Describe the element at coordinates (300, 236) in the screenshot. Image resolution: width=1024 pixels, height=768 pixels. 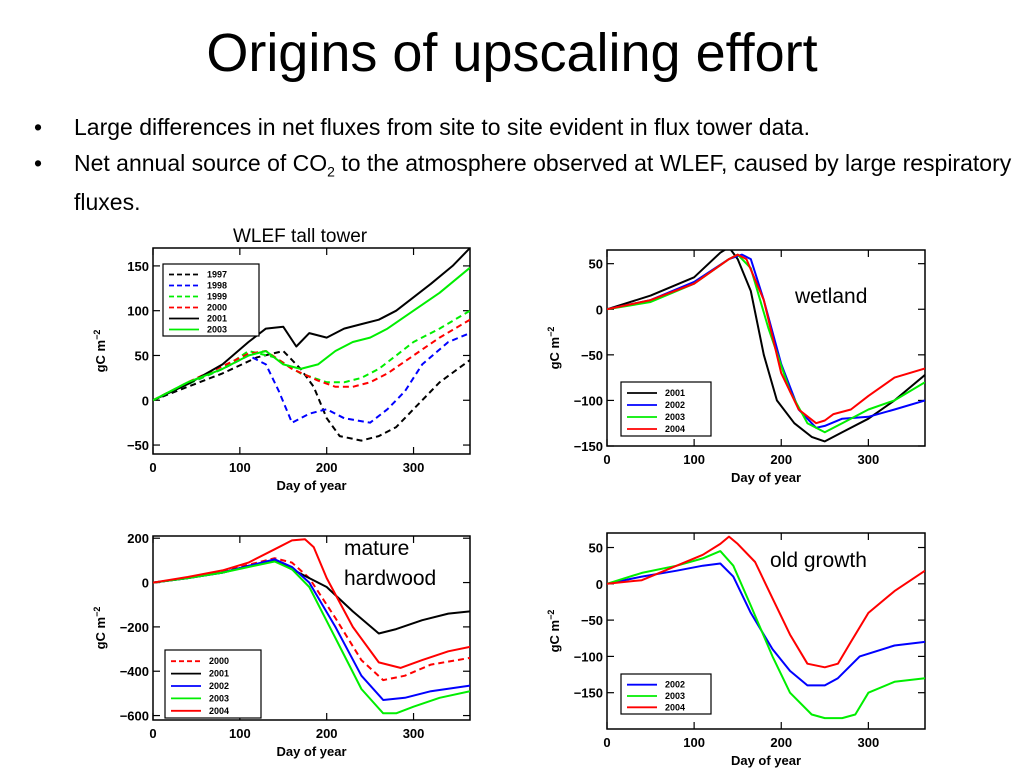
I see `chart-caption: WLEF tall tower` at that location.